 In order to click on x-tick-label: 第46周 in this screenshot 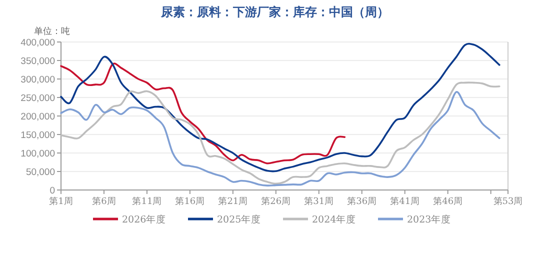, I will do `click(448, 201)`.